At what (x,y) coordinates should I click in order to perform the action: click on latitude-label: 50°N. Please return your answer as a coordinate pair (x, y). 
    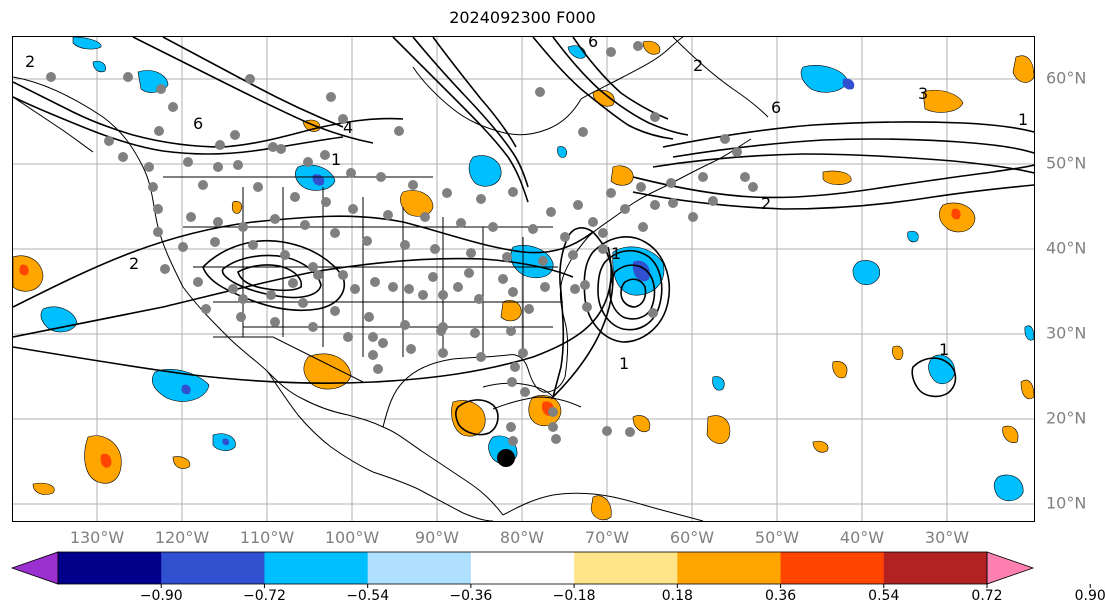
    Looking at the image, I should click on (1066, 163).